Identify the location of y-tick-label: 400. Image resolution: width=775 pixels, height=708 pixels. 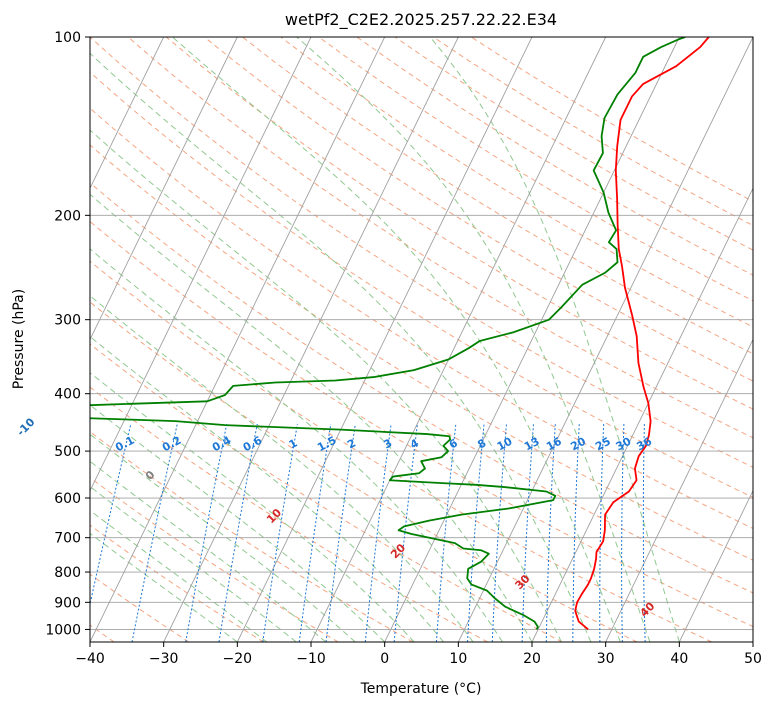
(67, 395).